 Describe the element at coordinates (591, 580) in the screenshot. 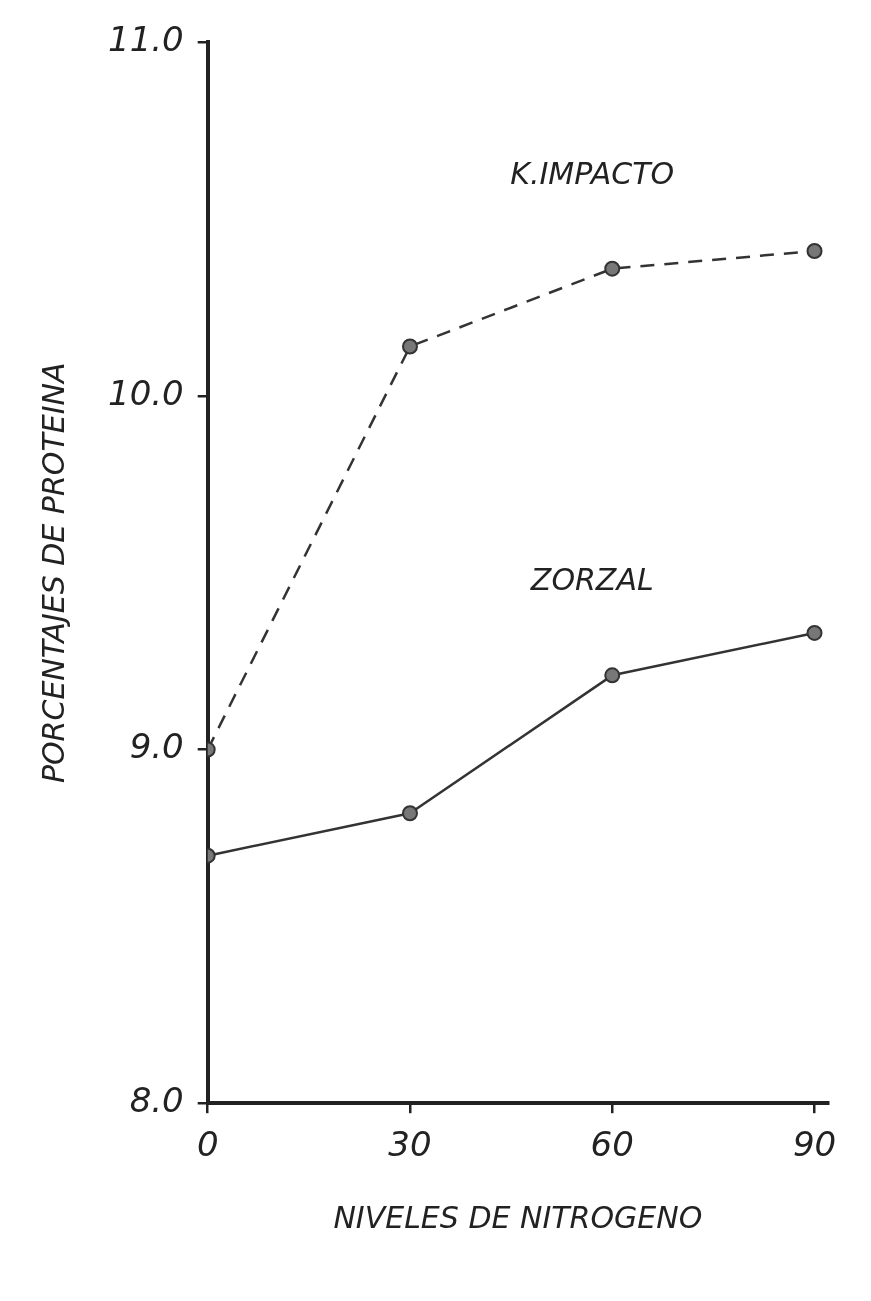

I see `text: ZORZAL` at that location.